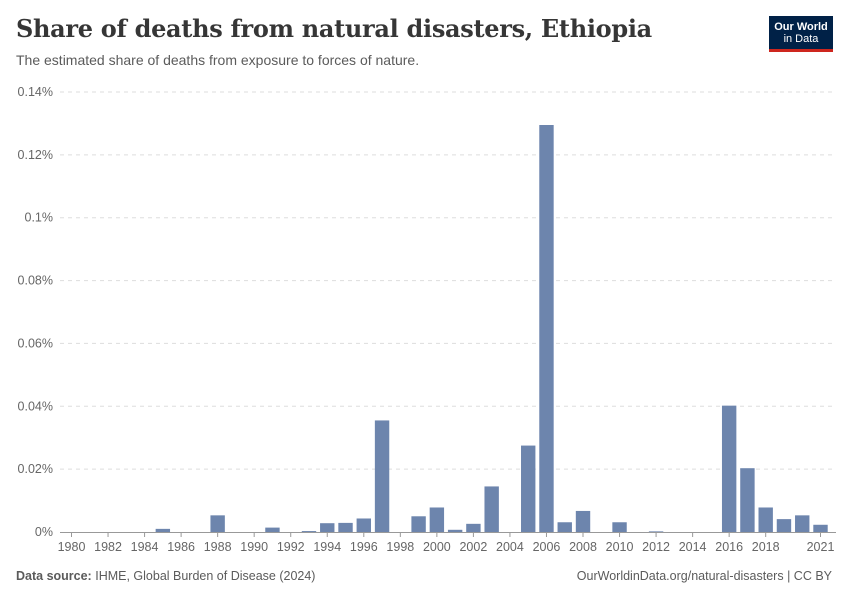 The height and width of the screenshot is (600, 850). Describe the element at coordinates (363, 525) in the screenshot. I see `bar-1996` at that location.